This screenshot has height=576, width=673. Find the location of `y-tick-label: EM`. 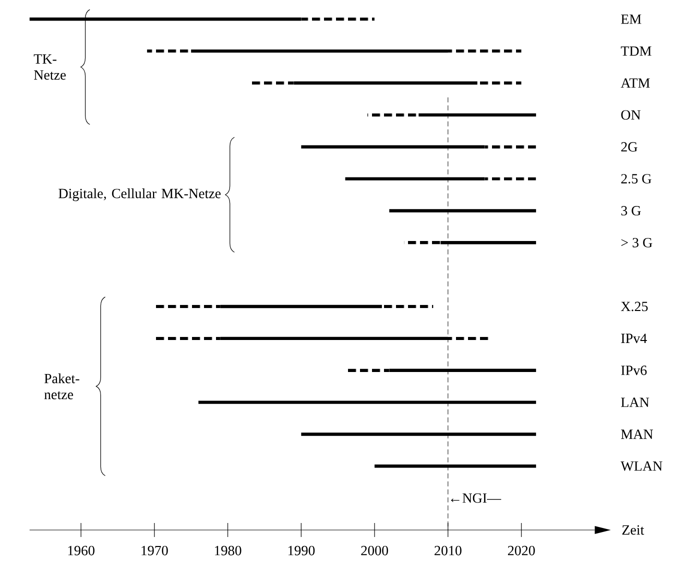

y-tick-label: EM is located at coordinates (631, 19).